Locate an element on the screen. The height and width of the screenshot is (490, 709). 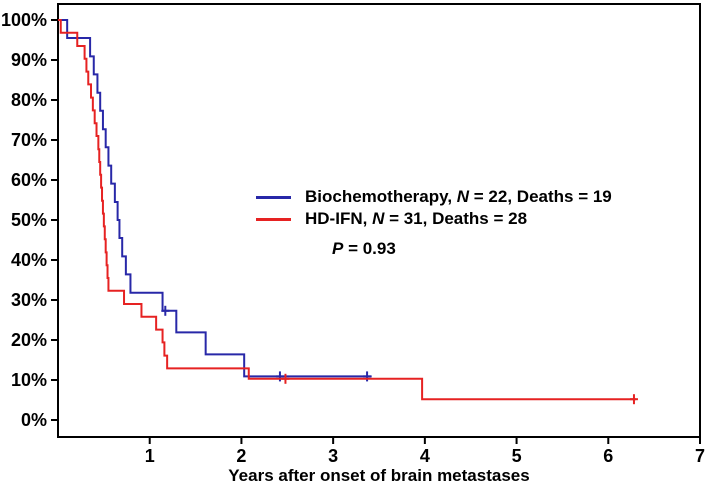
legend-label-biochemotherapy: Biochemotherapy, N = 22, Deaths = 19 is located at coordinates (458, 196).